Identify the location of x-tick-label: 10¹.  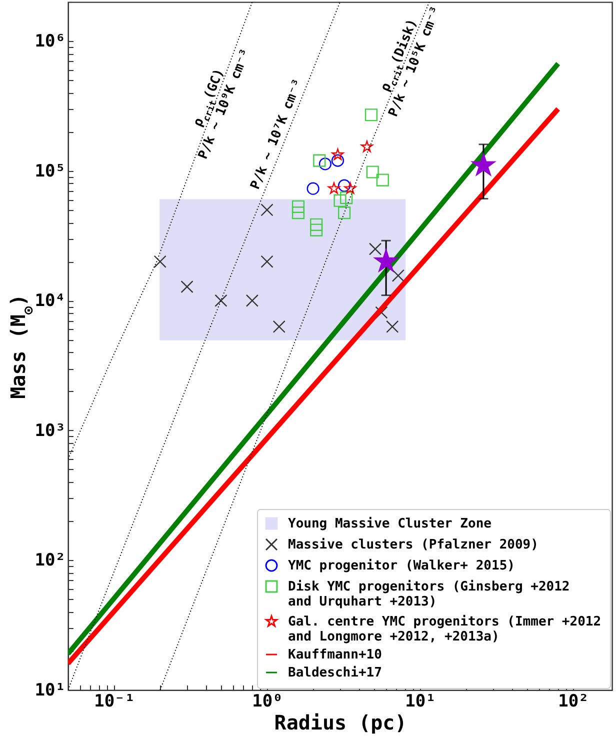
(420, 702).